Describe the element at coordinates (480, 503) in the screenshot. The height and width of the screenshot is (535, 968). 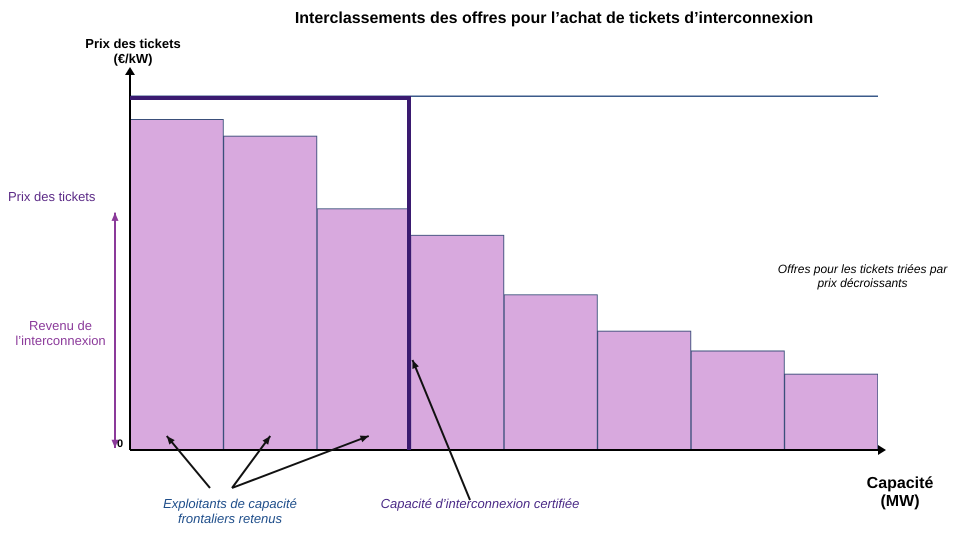
I see `text: Capacité d’interconnexion certifiée` at that location.